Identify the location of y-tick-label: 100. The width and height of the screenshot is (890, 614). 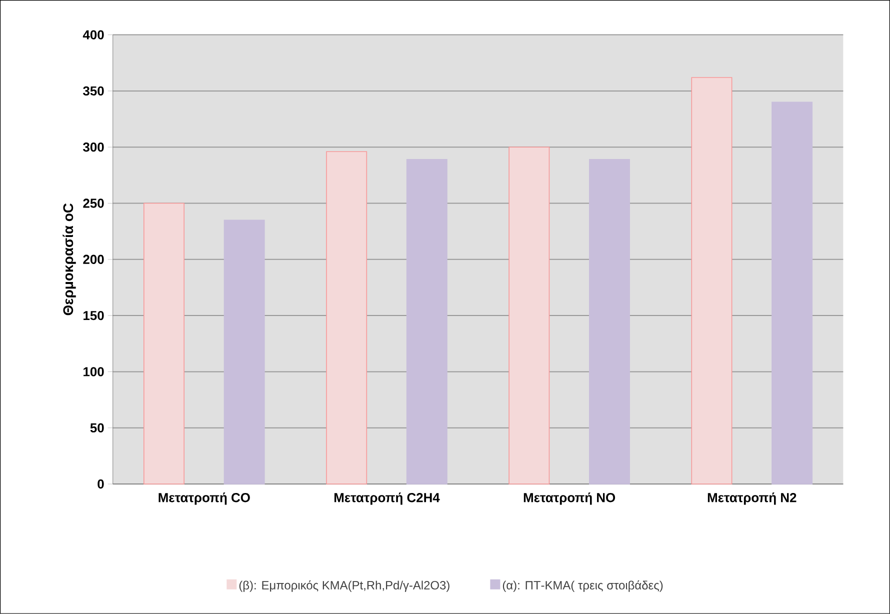
(94, 371).